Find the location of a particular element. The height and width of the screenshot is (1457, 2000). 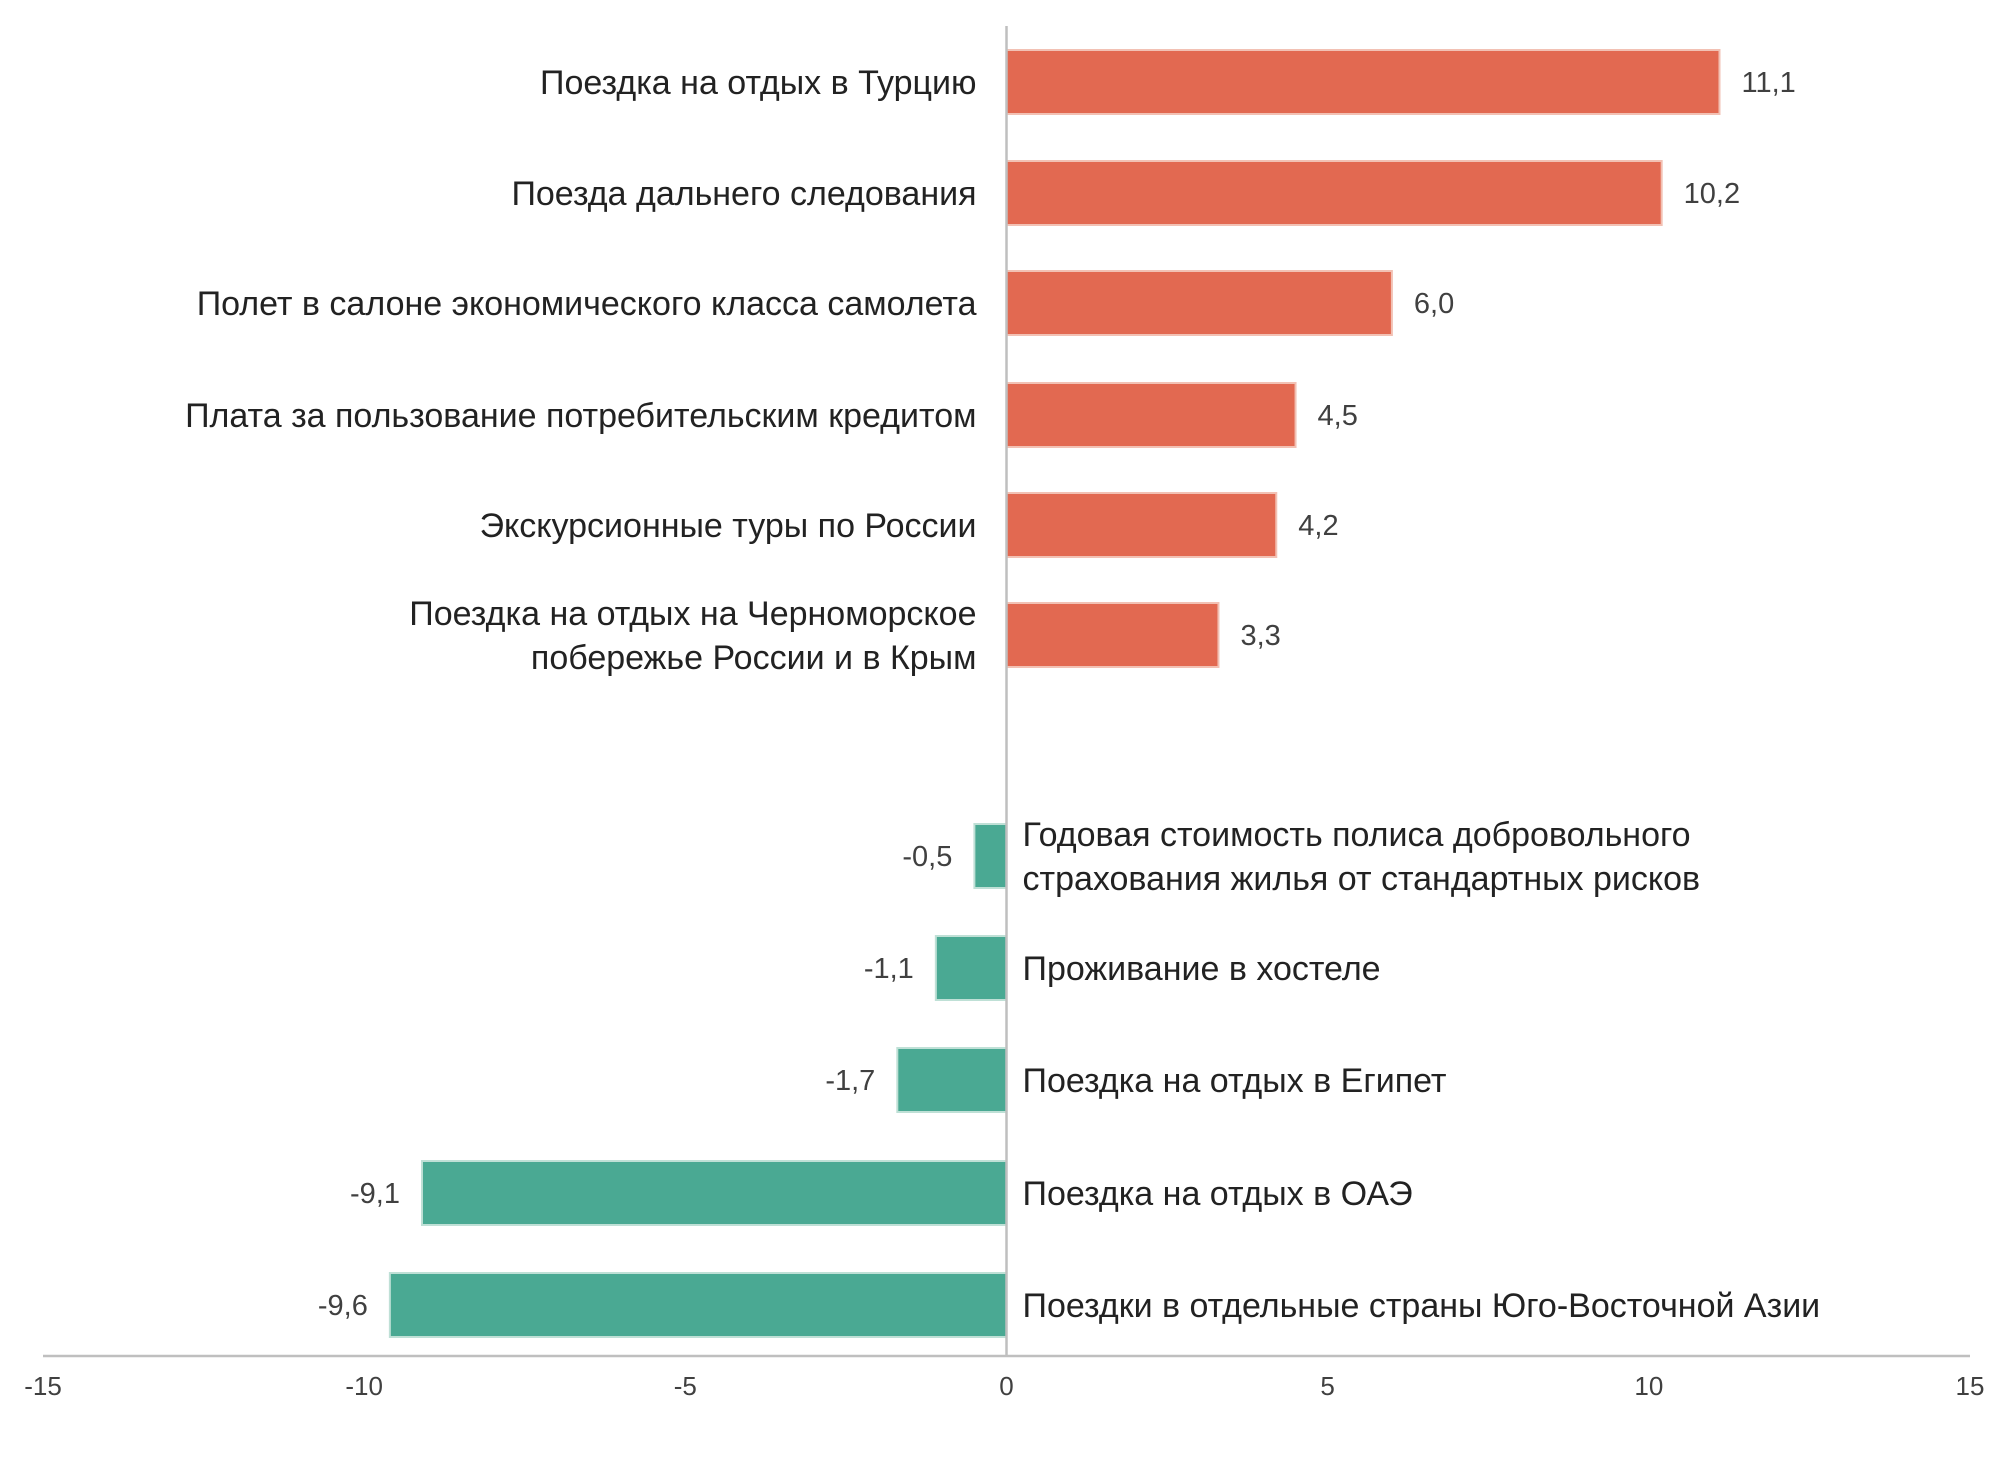

category-label-1: Поездка на отдых в Турцию is located at coordinates (758, 83).